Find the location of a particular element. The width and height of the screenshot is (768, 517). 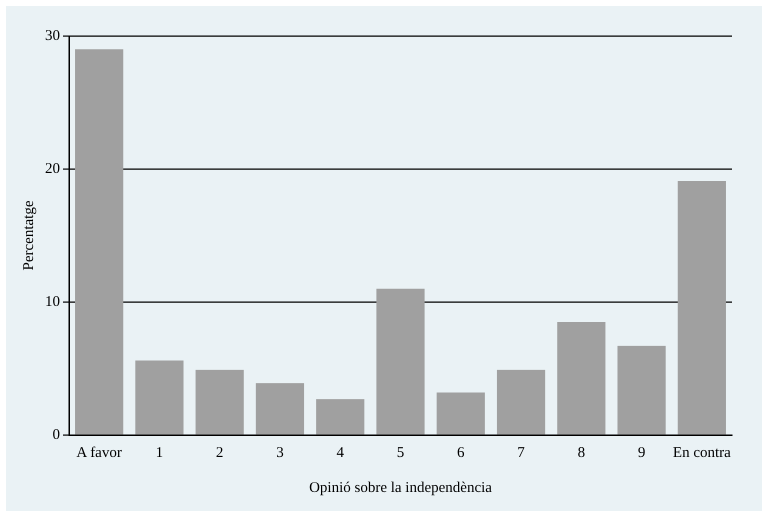

y-axis-title: Percentatge is located at coordinates (28, 235).